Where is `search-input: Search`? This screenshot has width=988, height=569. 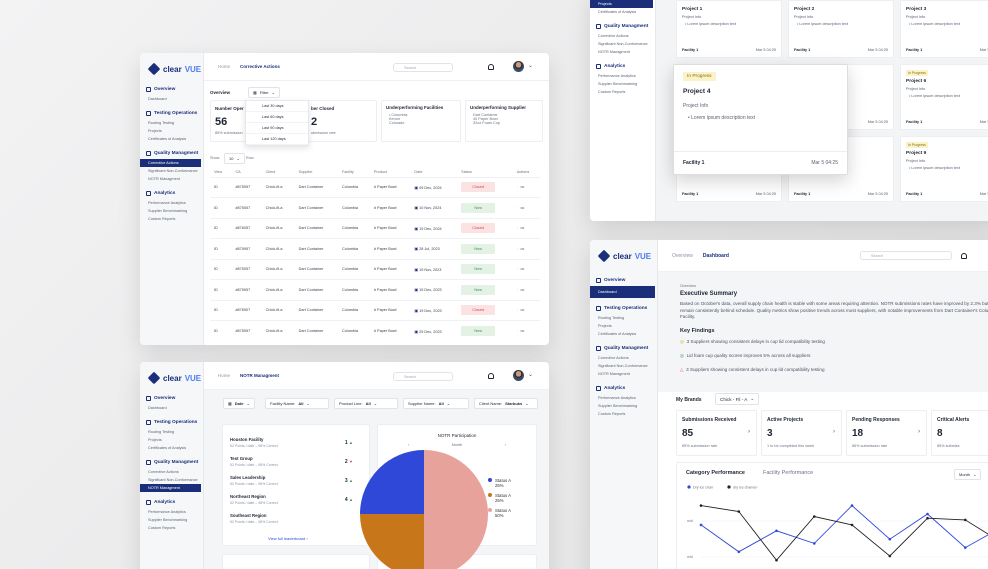 search-input: Search is located at coordinates (423, 376).